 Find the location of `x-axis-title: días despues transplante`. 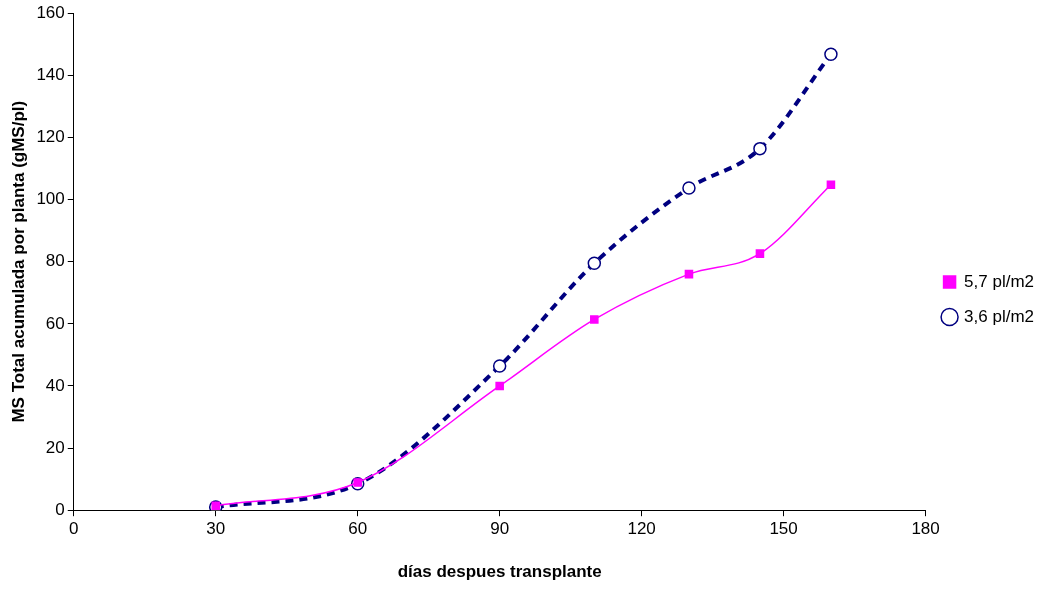

x-axis-title: días despues transplante is located at coordinates (499, 572).